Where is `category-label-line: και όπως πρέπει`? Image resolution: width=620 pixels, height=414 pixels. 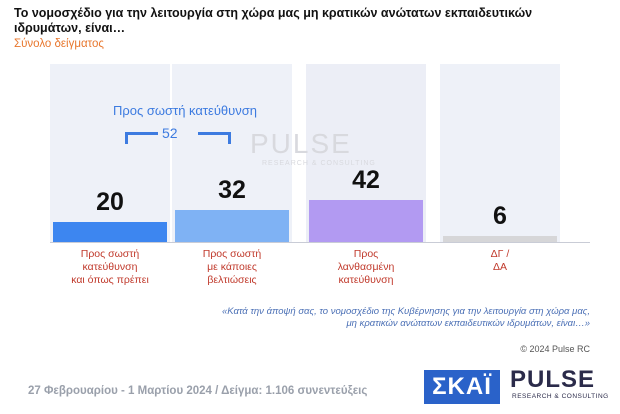 category-label-line: και όπως πρέπει is located at coordinates (110, 280).